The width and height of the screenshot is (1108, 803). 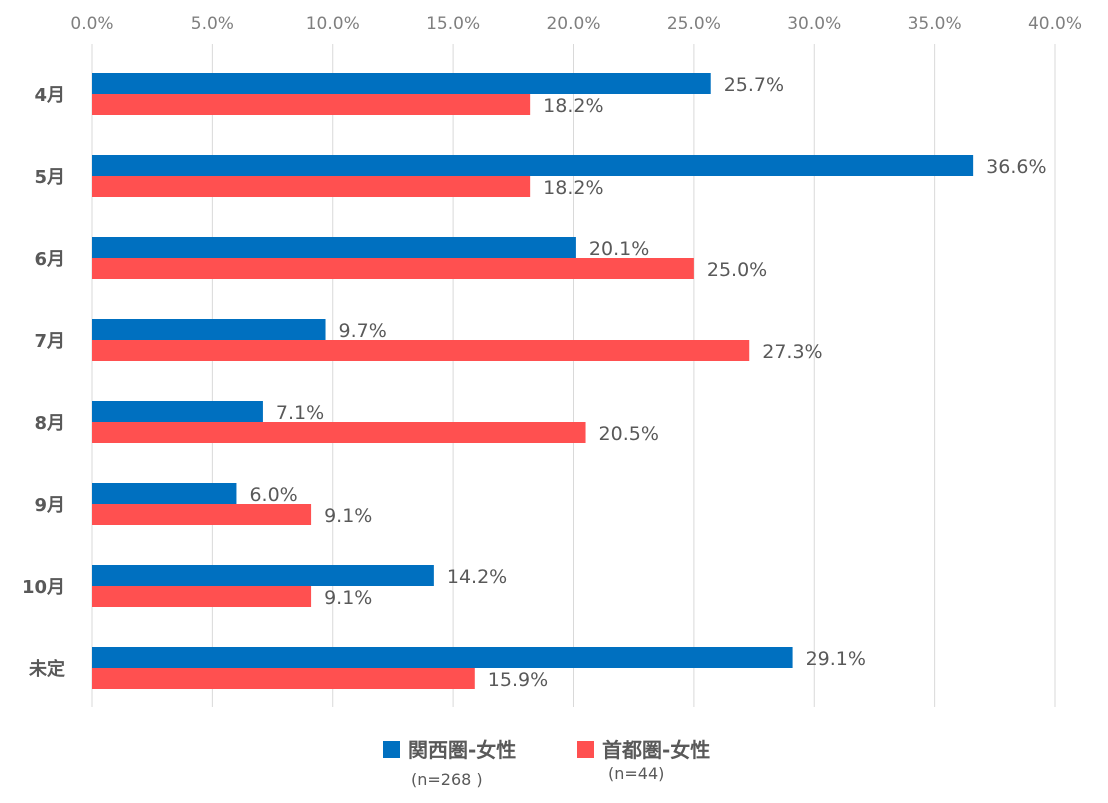 I want to click on data-label: 25.7%, so click(x=754, y=85).